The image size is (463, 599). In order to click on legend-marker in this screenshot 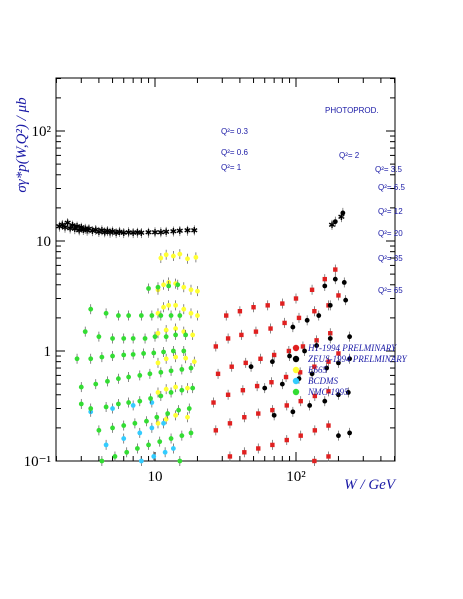, I will do `click(296, 392)`.